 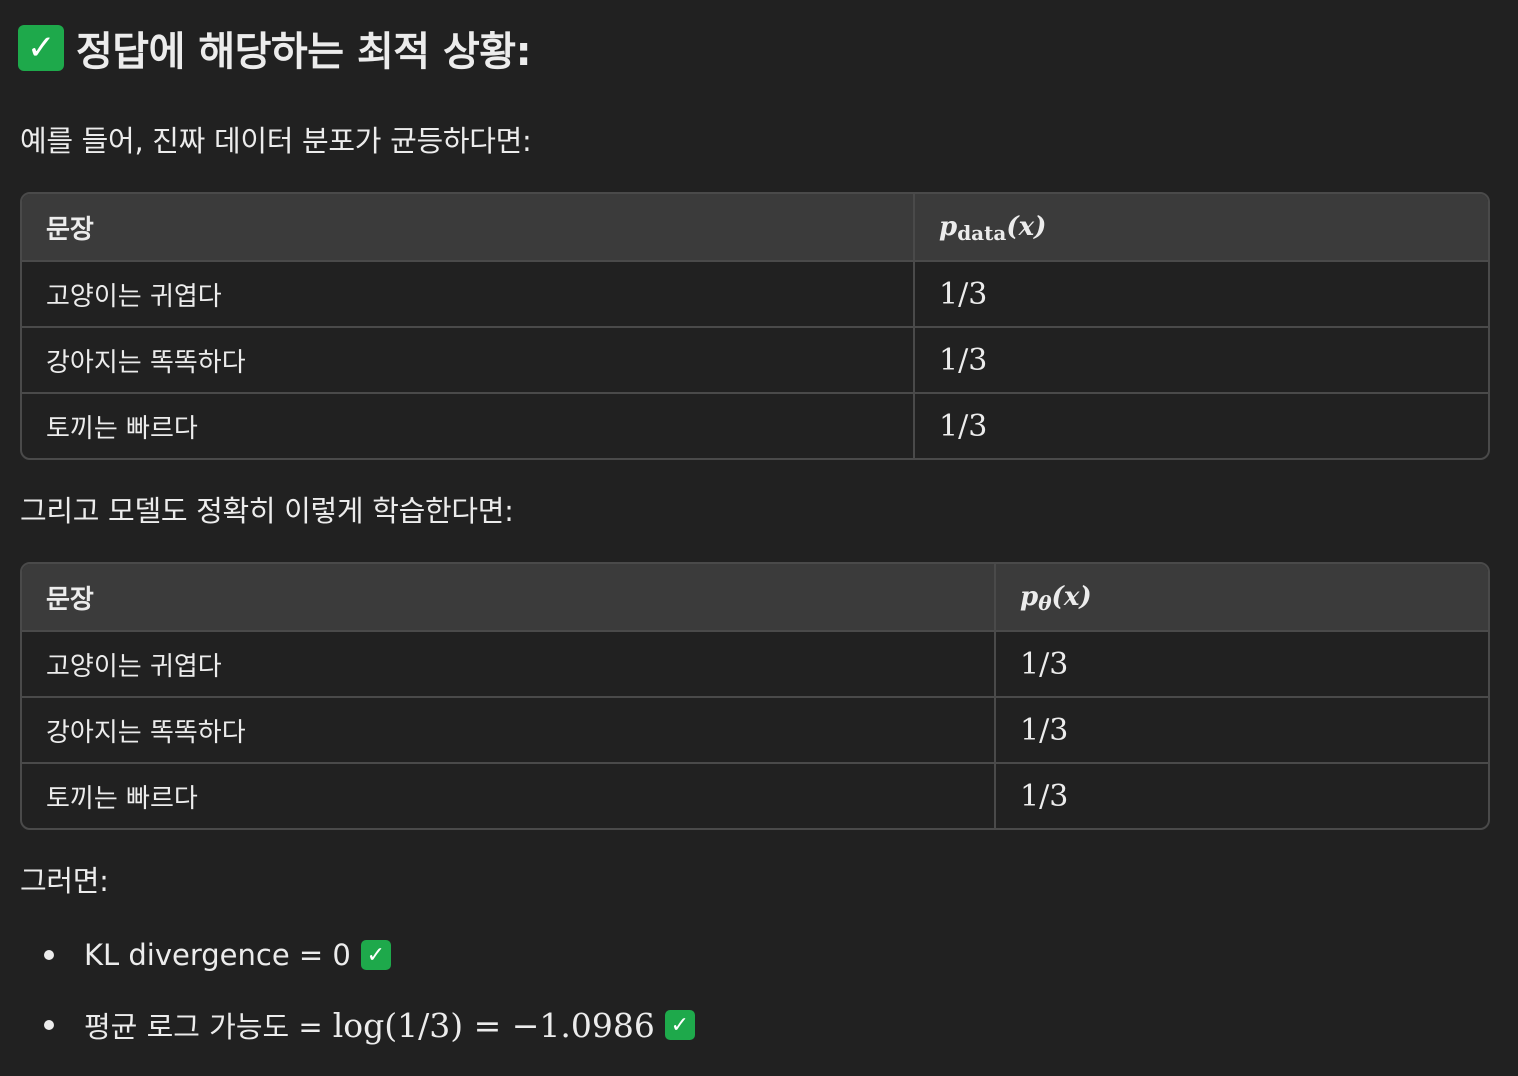 I want to click on column-header-p-data: p data (x), so click(x=993, y=228).